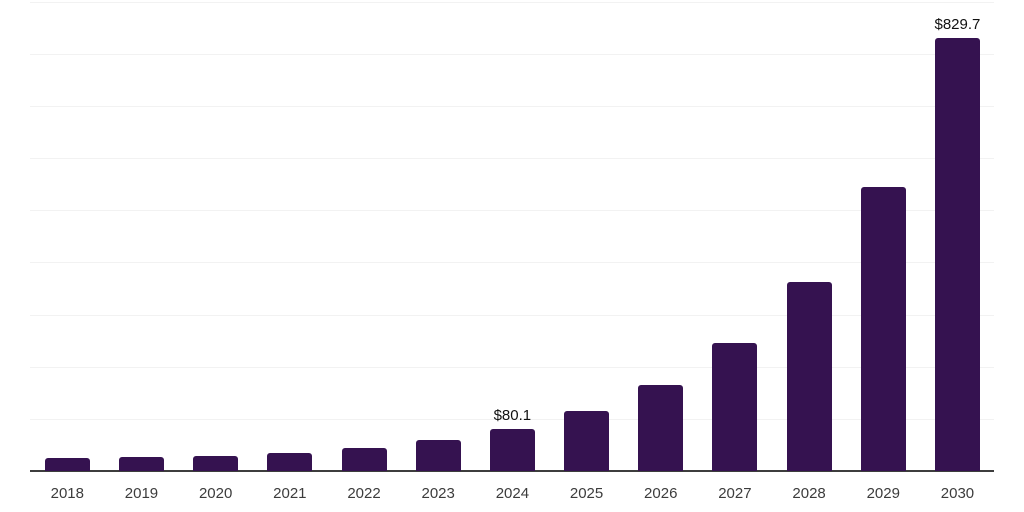  I want to click on x-tick-label-2022: 2022, so click(364, 493).